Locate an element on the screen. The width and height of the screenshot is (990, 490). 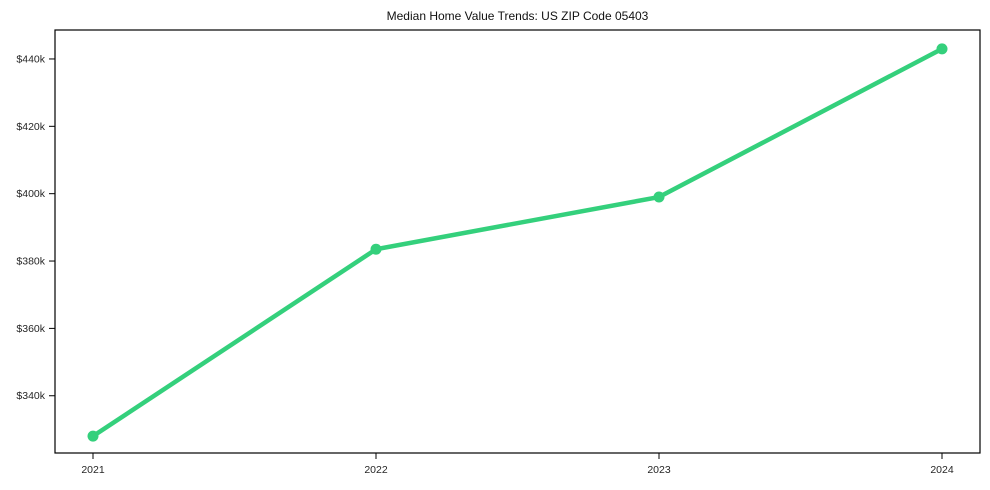
y-tick-label: $400k is located at coordinates (30, 194).